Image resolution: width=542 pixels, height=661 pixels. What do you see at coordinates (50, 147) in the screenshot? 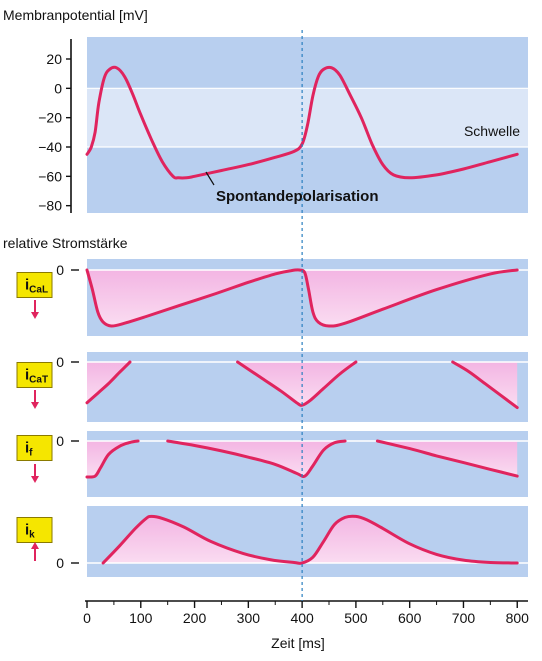
I see `y-tick-label: −40` at bounding box center [50, 147].